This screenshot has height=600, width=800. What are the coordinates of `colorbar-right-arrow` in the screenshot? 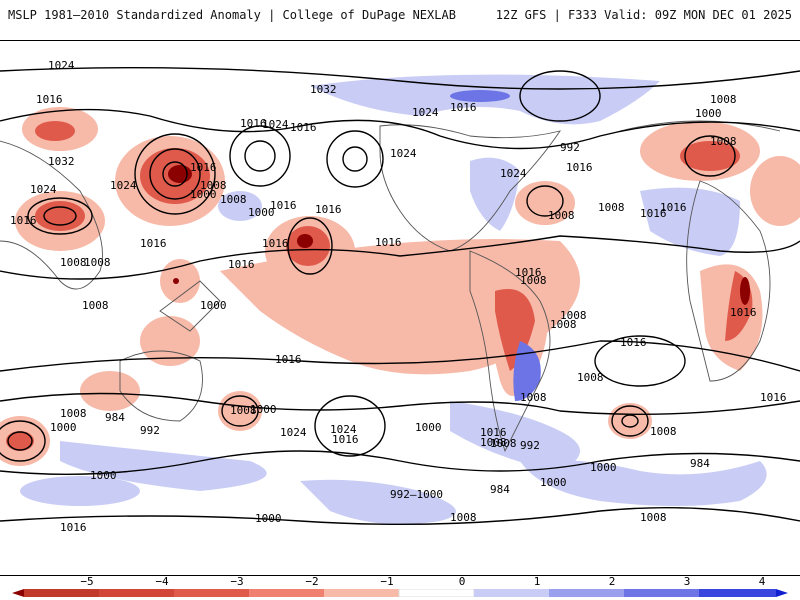 It's located at (782, 593).